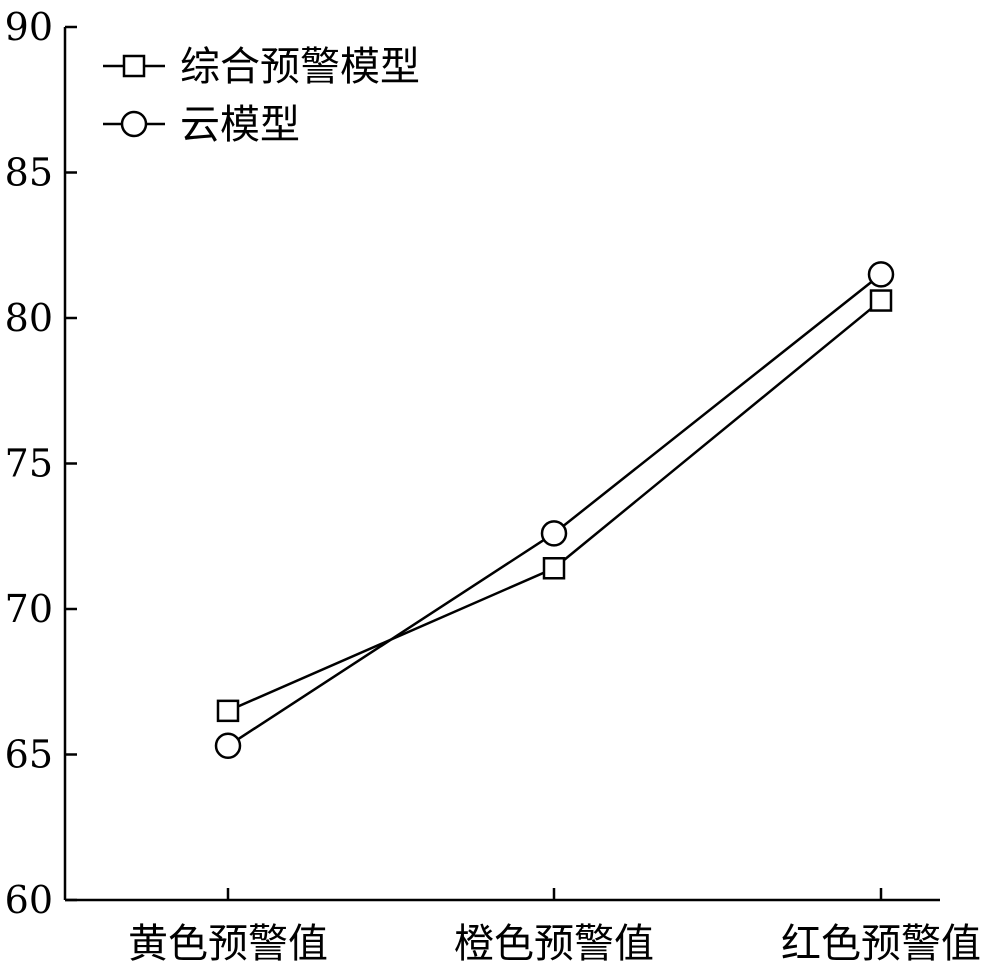 The height and width of the screenshot is (971, 1000). Describe the element at coordinates (881, 944) in the screenshot. I see `x-tick-label: 红色预警值` at that location.